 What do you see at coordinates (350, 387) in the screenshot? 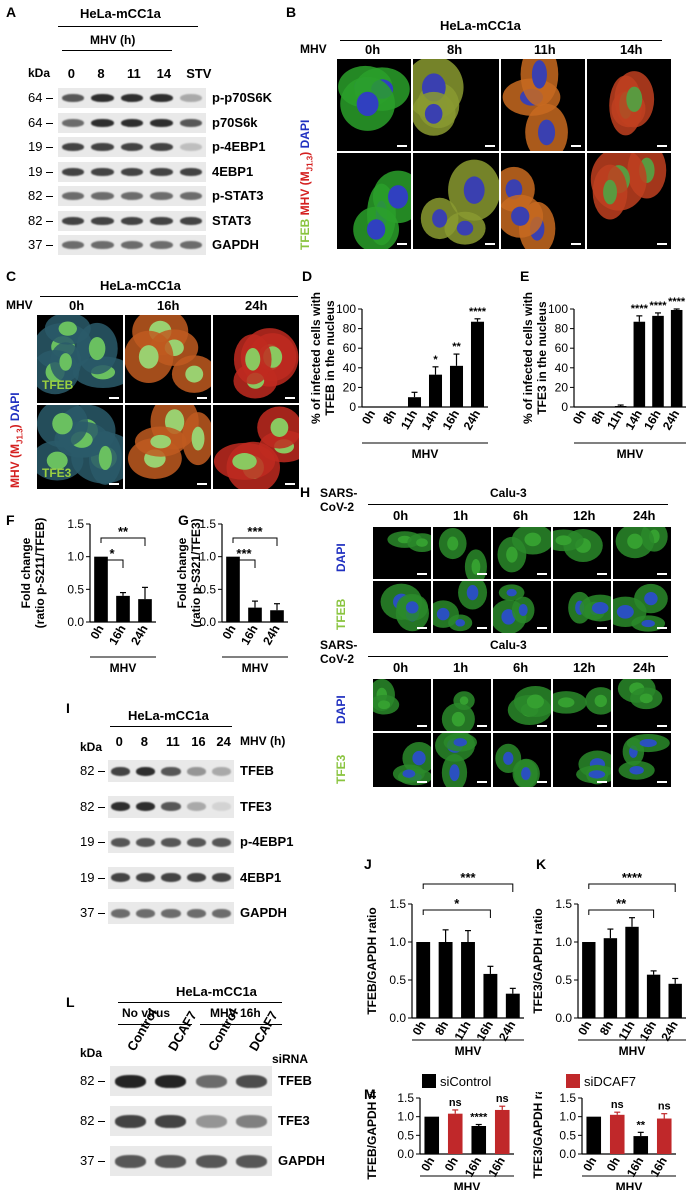
I see `y-tick-label: 20` at bounding box center [350, 387].